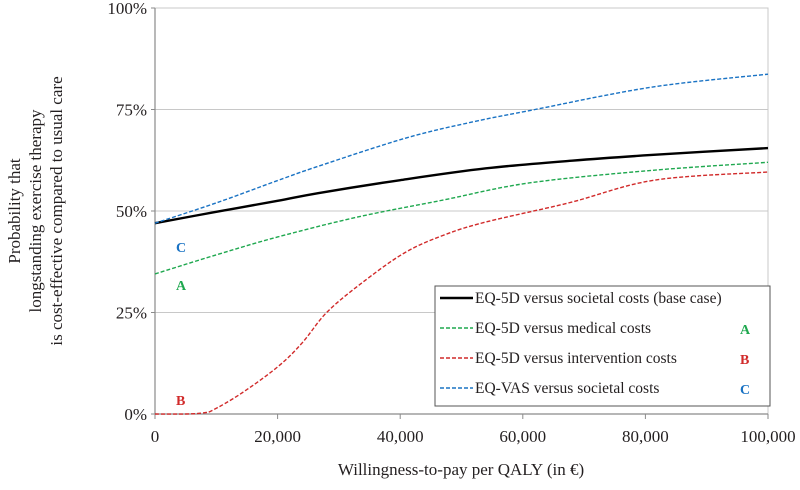 The height and width of the screenshot is (490, 800). Describe the element at coordinates (563, 328) in the screenshot. I see `legend-label: EQ-5D versus medical costs` at that location.